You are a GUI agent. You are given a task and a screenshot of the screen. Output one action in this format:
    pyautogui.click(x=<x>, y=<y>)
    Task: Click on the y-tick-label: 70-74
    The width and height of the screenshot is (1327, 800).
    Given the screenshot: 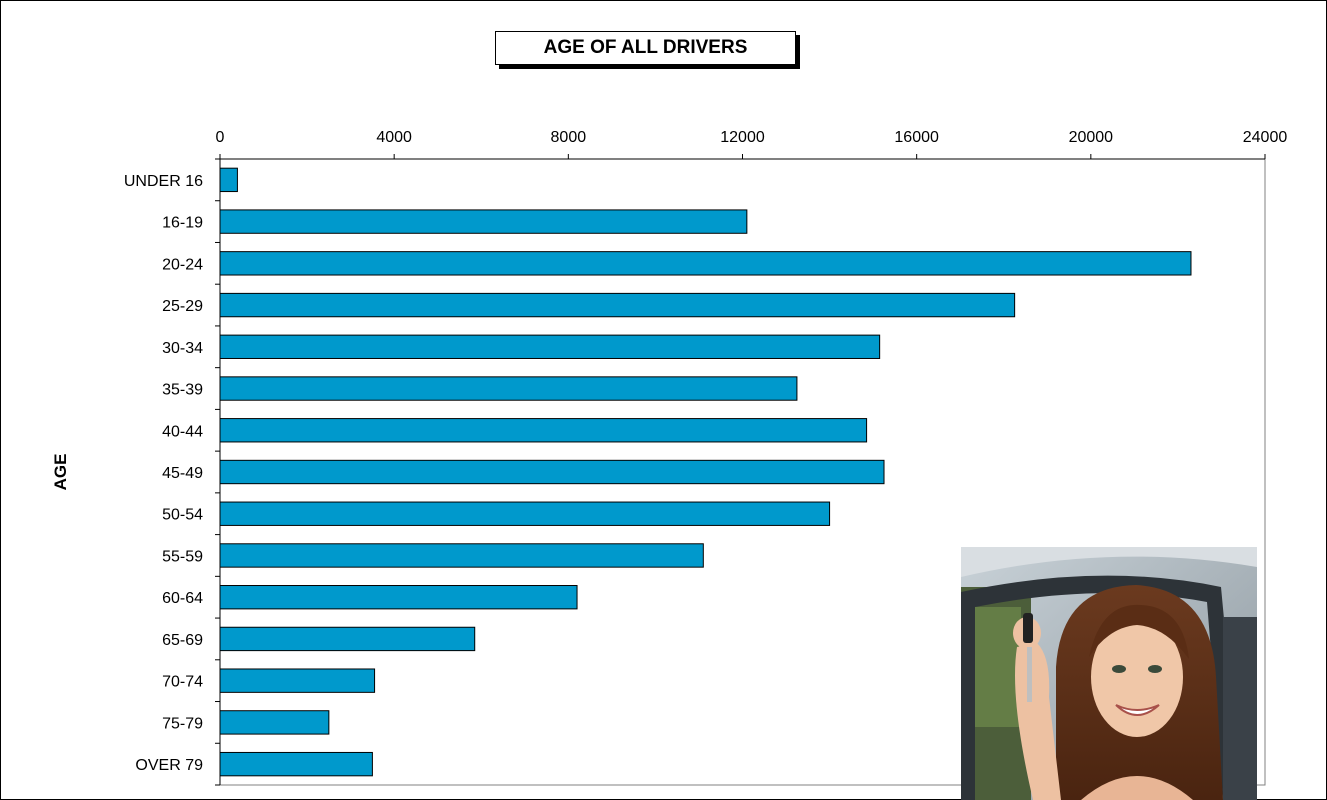 What is the action you would take?
    pyautogui.click(x=182, y=682)
    